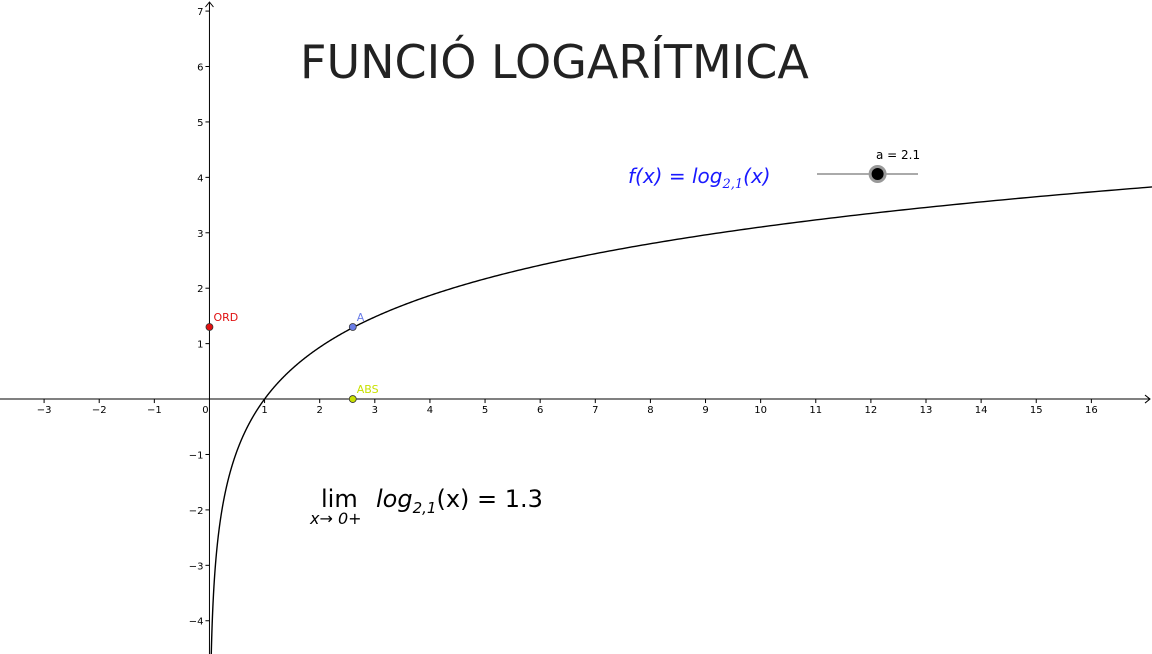 Image resolution: width=1152 pixels, height=654 pixels. Describe the element at coordinates (868, 165) in the screenshot. I see `base-slider: a = 2.1` at that location.